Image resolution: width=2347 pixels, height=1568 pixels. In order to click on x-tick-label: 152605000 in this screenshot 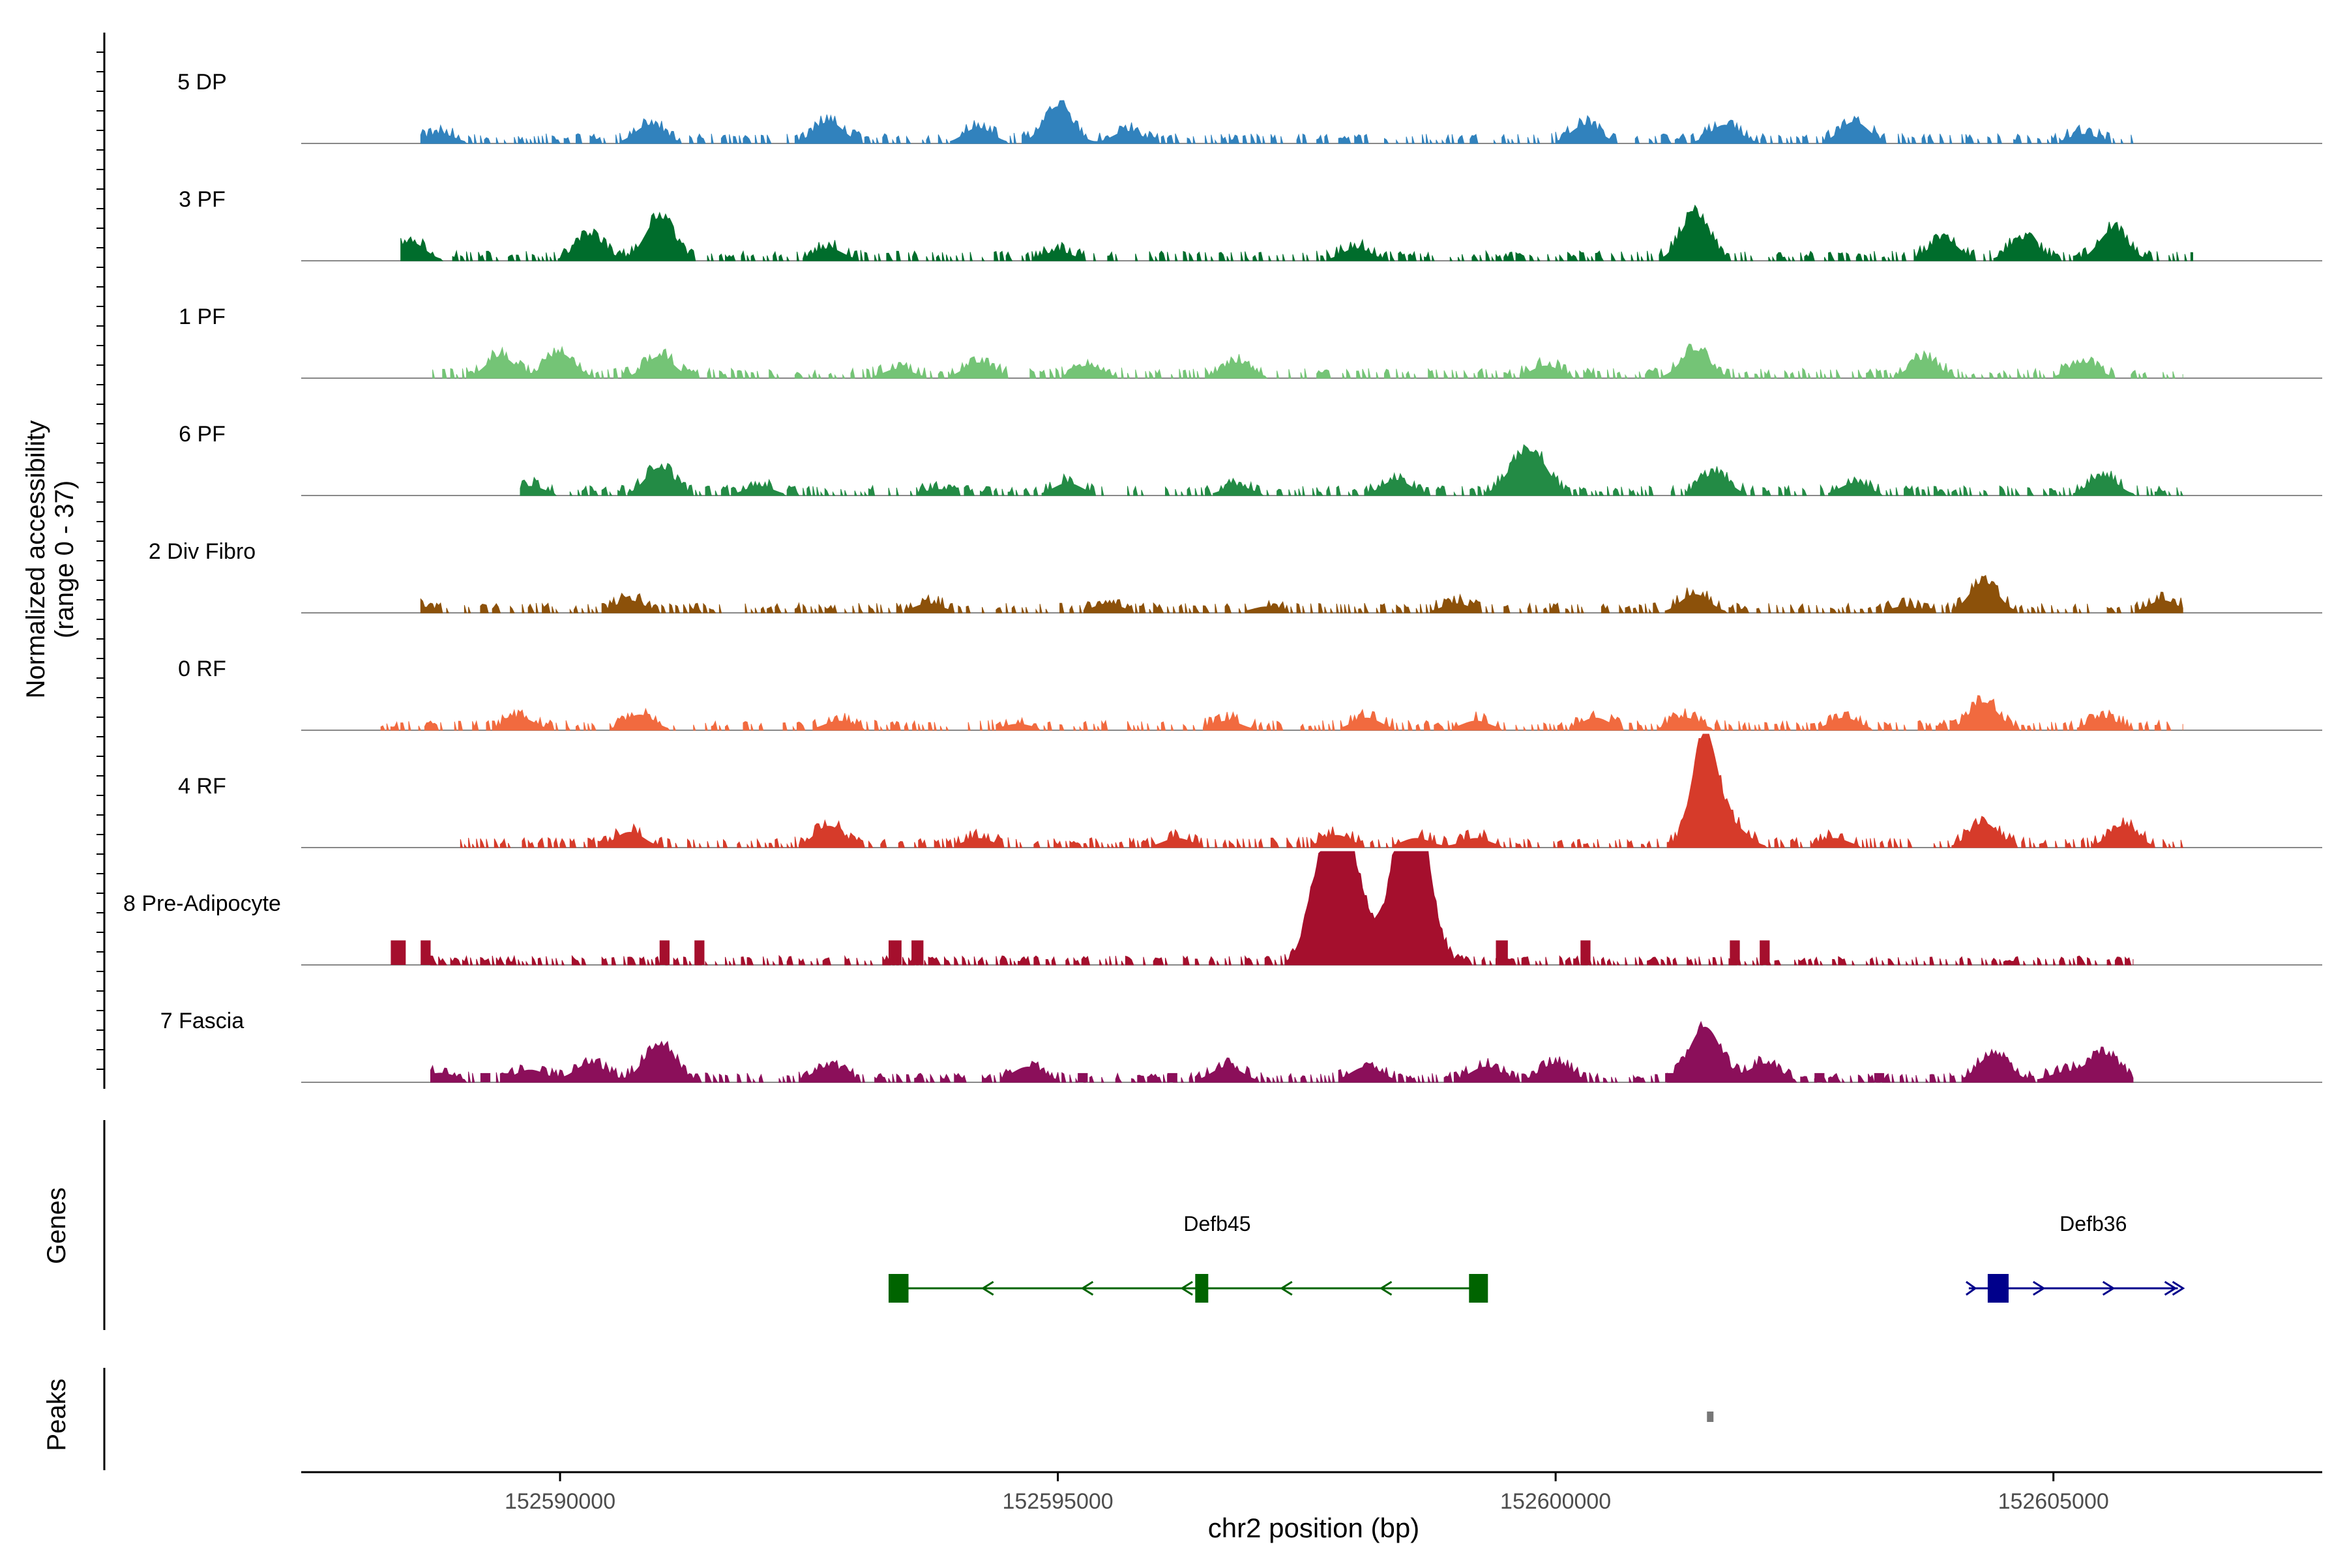, I will do `click(2053, 1502)`.